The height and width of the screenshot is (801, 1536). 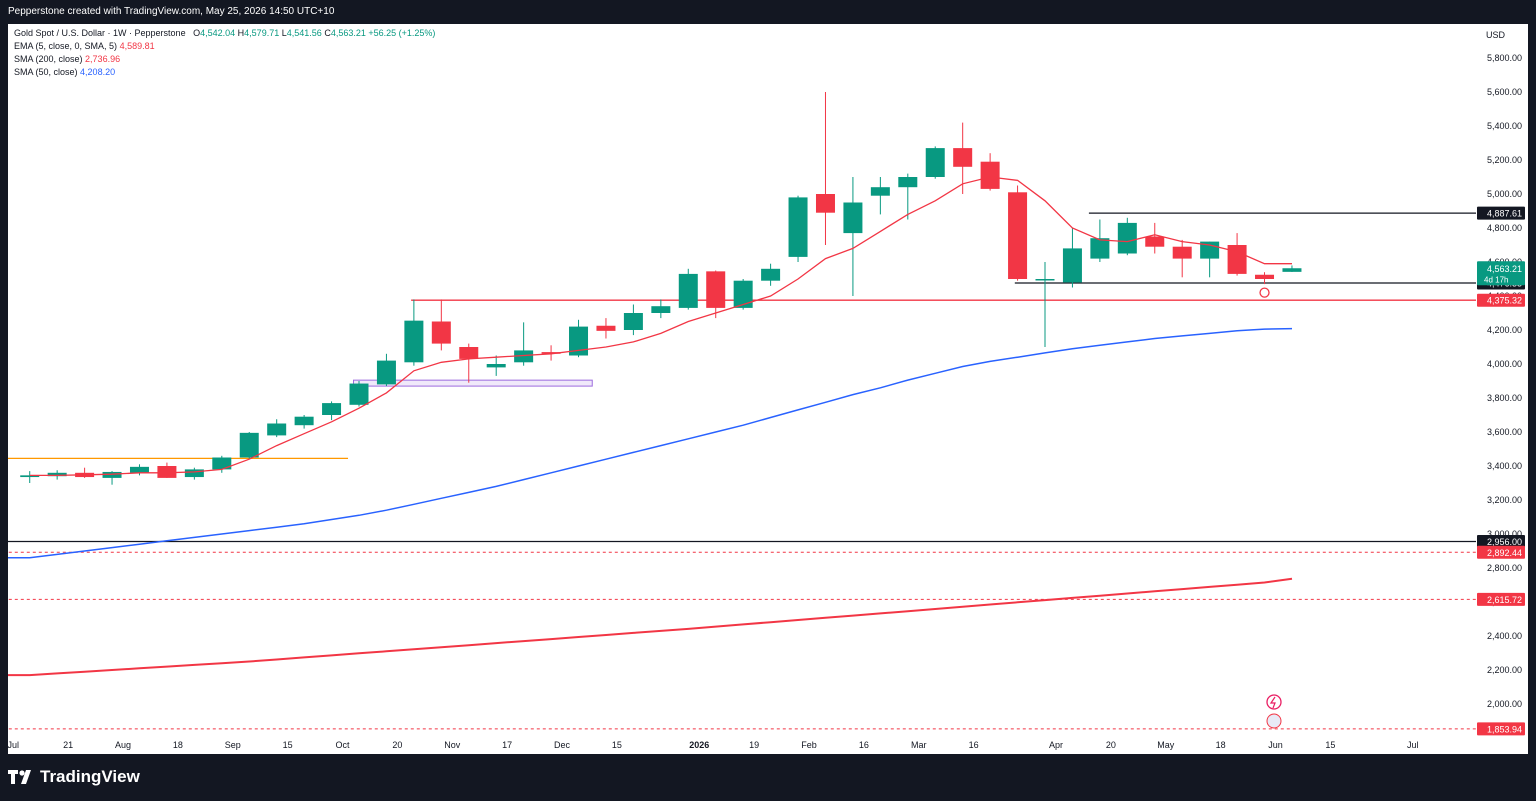 I want to click on y-tick-label: 2,000.00, so click(x=1504, y=704).